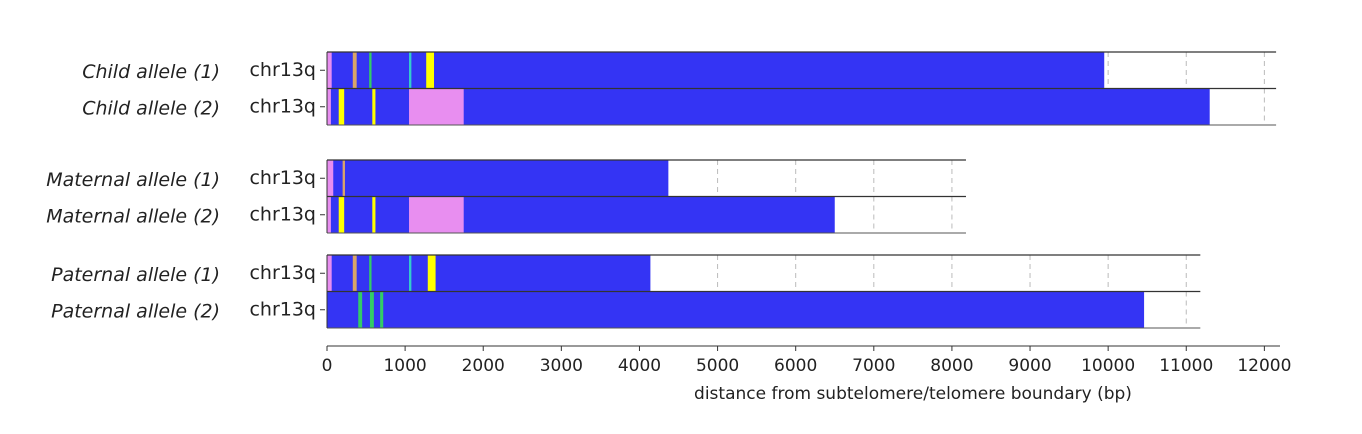  What do you see at coordinates (639, 366) in the screenshot?
I see `x-tick-label: 4000` at bounding box center [639, 366].